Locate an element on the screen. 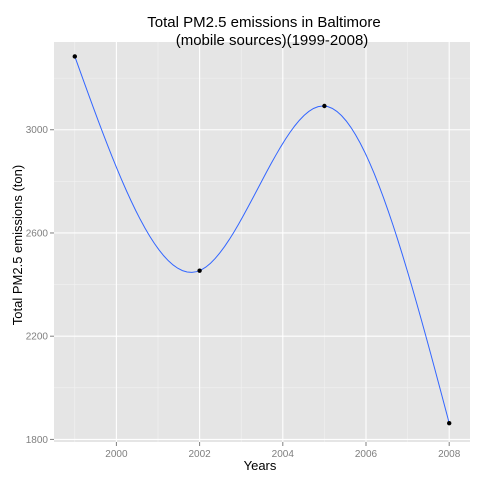  x-tick-label: 2004 is located at coordinates (283, 454).